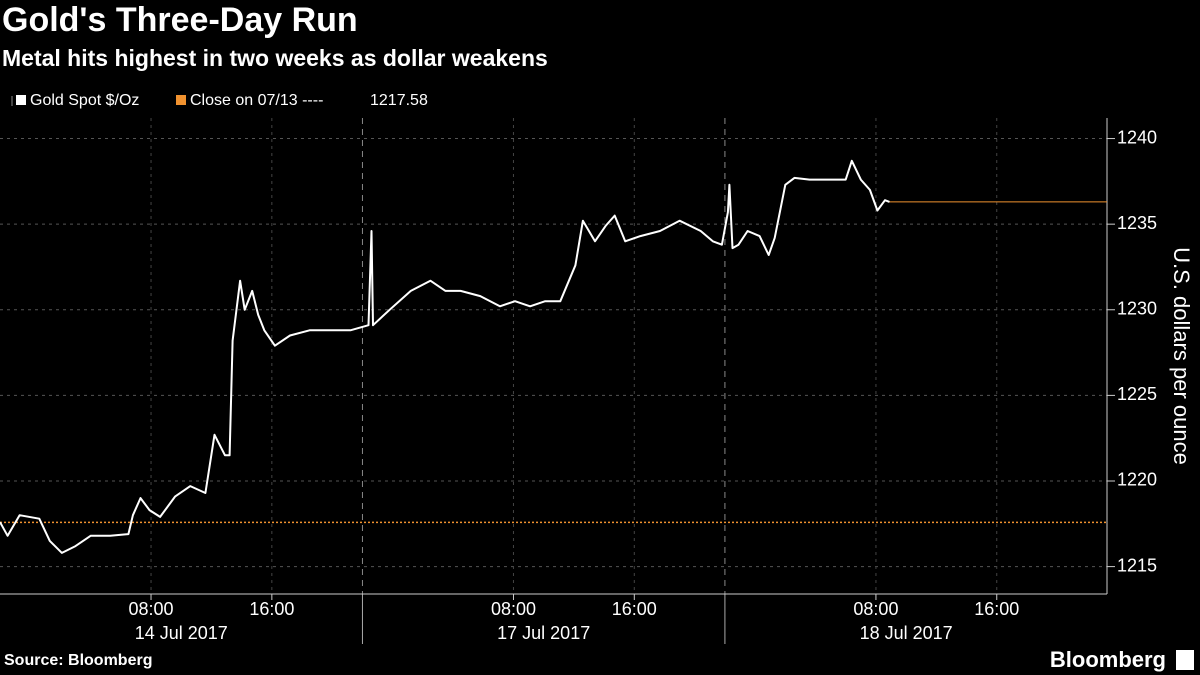 Image resolution: width=1200 pixels, height=675 pixels. Describe the element at coordinates (1181, 356) in the screenshot. I see `y-axis-label: U.S. dollars per ounce` at that location.